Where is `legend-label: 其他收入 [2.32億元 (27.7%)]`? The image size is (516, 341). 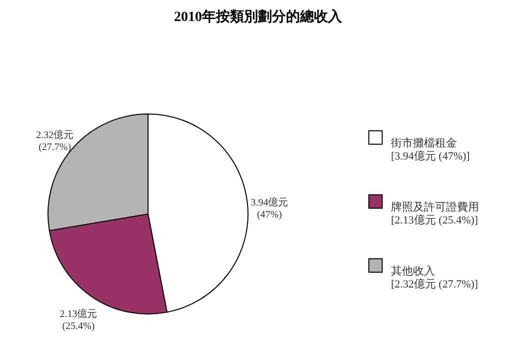 legend-label: 其他收入 [2.32億元 (27.7%)] is located at coordinates (434, 277).